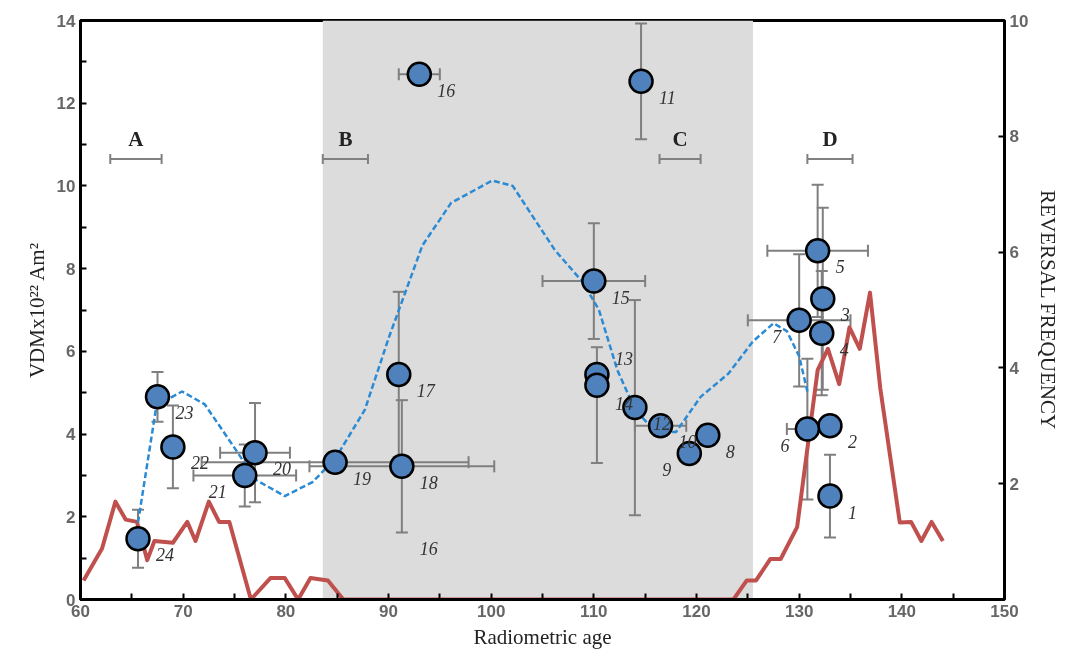 This screenshot has height=669, width=1084. Describe the element at coordinates (71, 352) in the screenshot. I see `y-tick-label: 6` at that location.